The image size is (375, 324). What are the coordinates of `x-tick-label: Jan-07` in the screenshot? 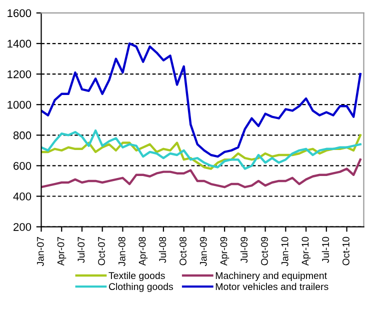 It's located at (40, 251).